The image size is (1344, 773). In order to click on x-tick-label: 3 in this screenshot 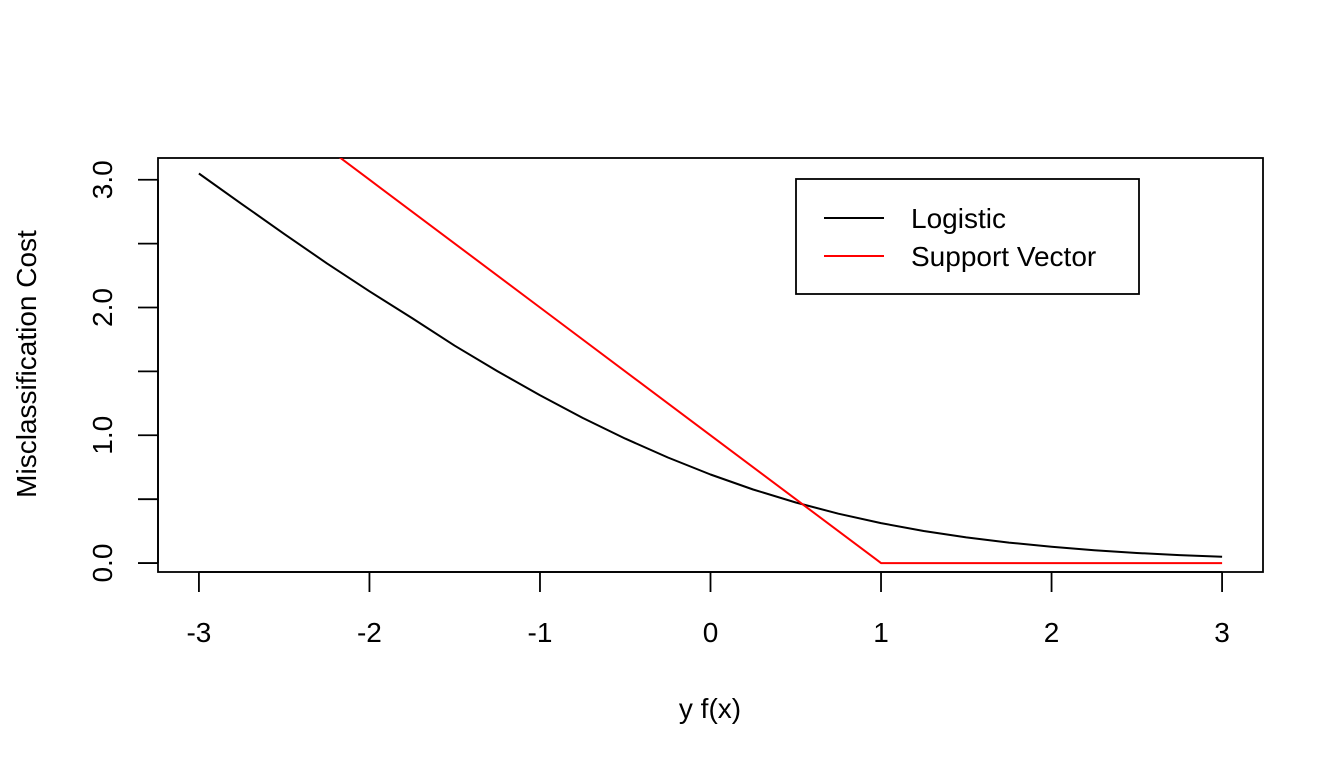, I will do `click(1222, 632)`.